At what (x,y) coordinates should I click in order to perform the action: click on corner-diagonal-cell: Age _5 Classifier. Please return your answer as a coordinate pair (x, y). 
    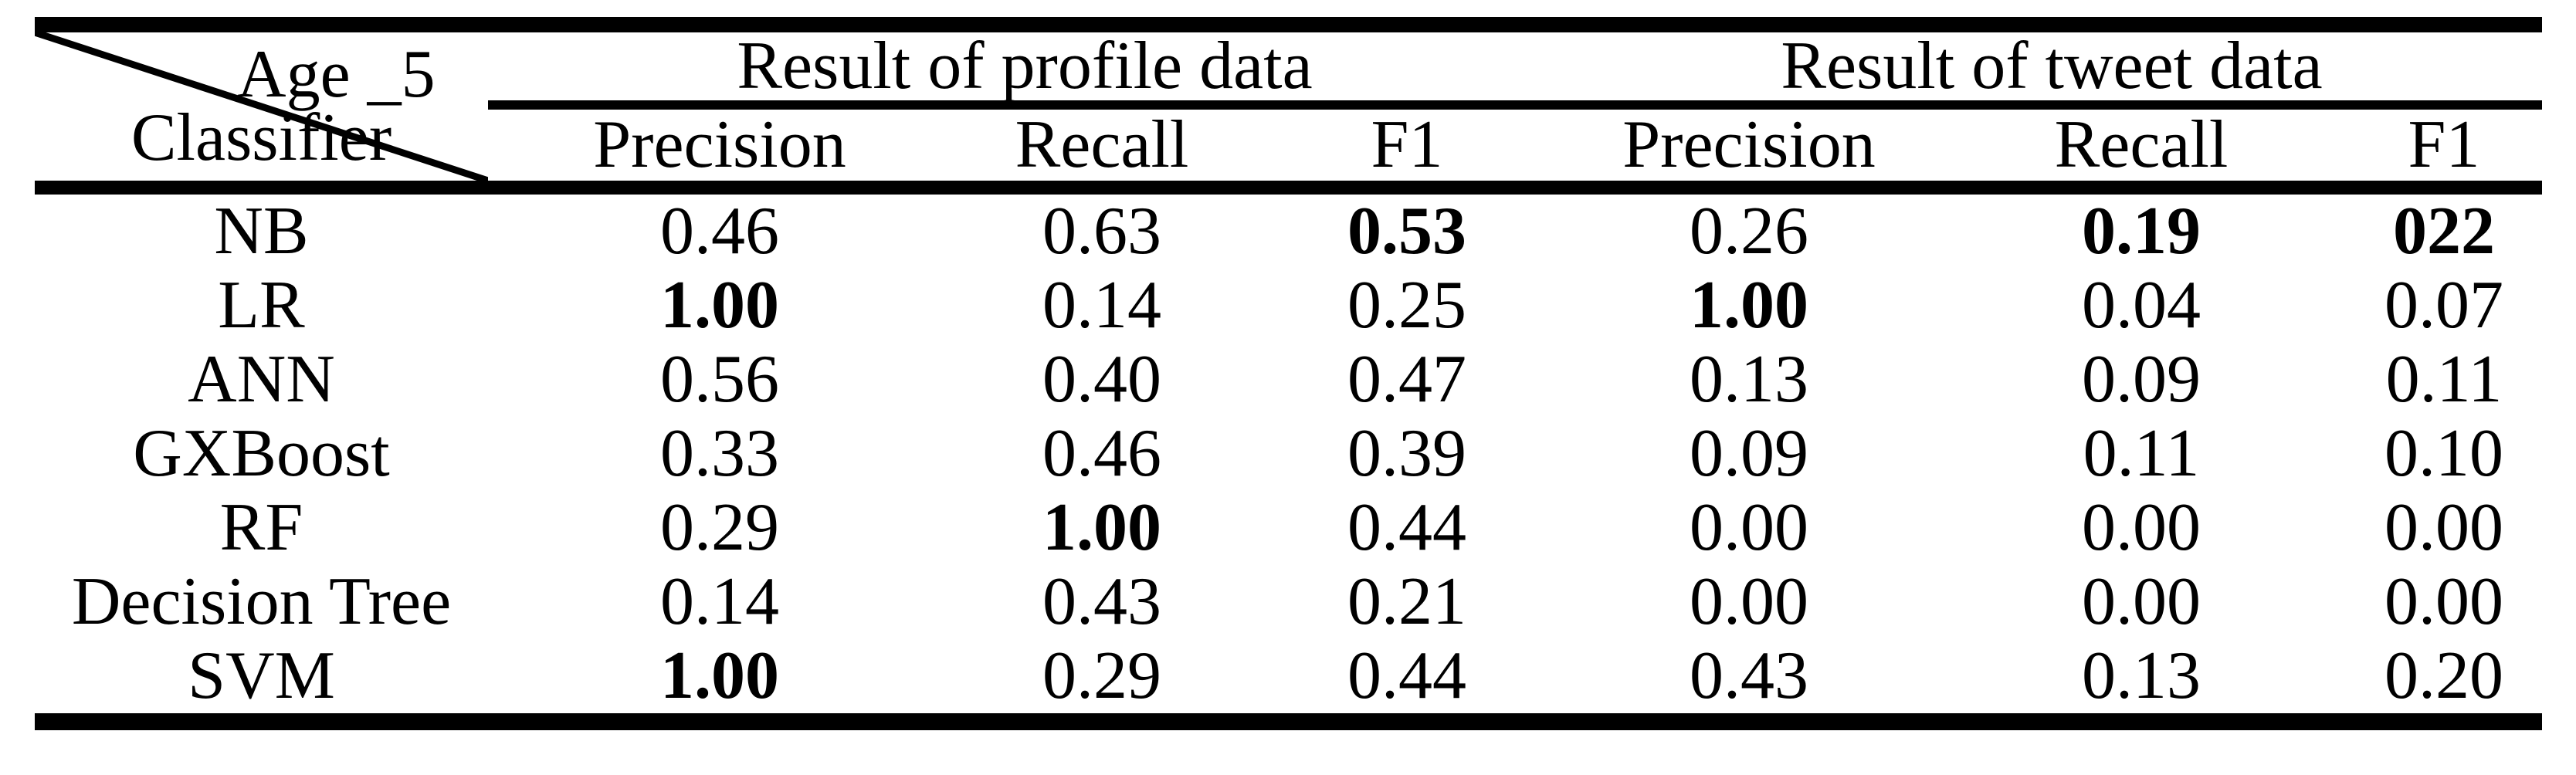
    Looking at the image, I should click on (261, 106).